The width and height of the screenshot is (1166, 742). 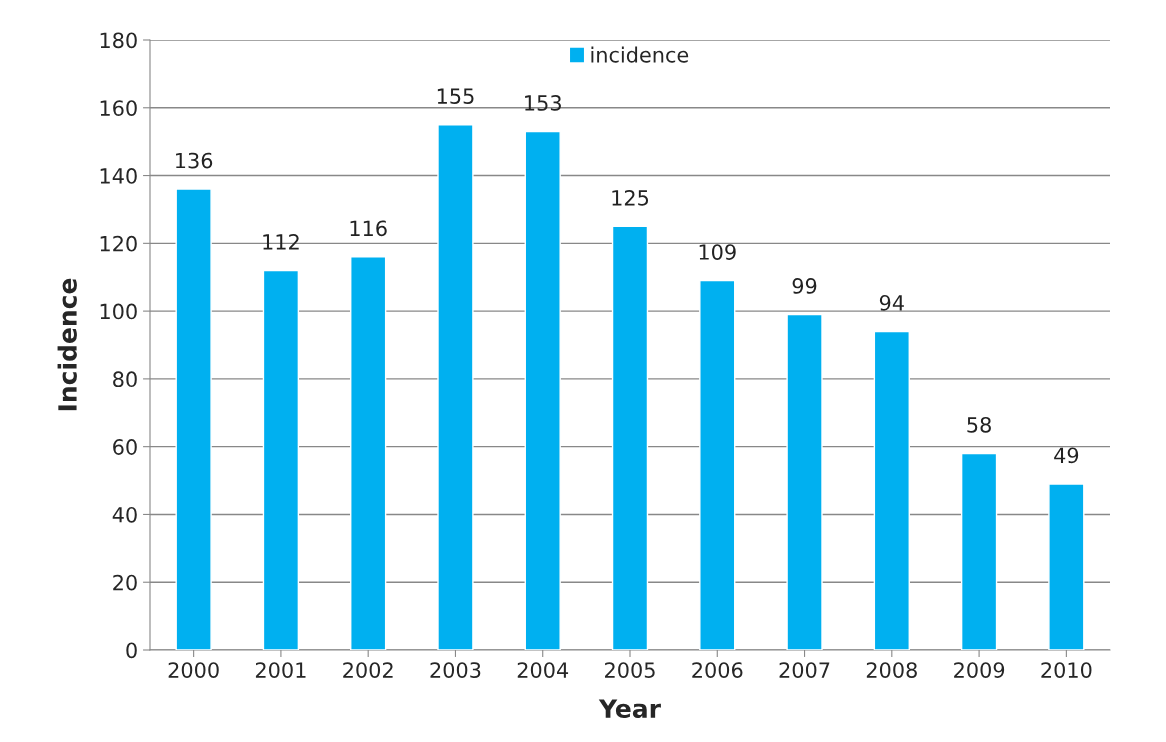 I want to click on y-tick-label: 160, so click(x=118, y=108).